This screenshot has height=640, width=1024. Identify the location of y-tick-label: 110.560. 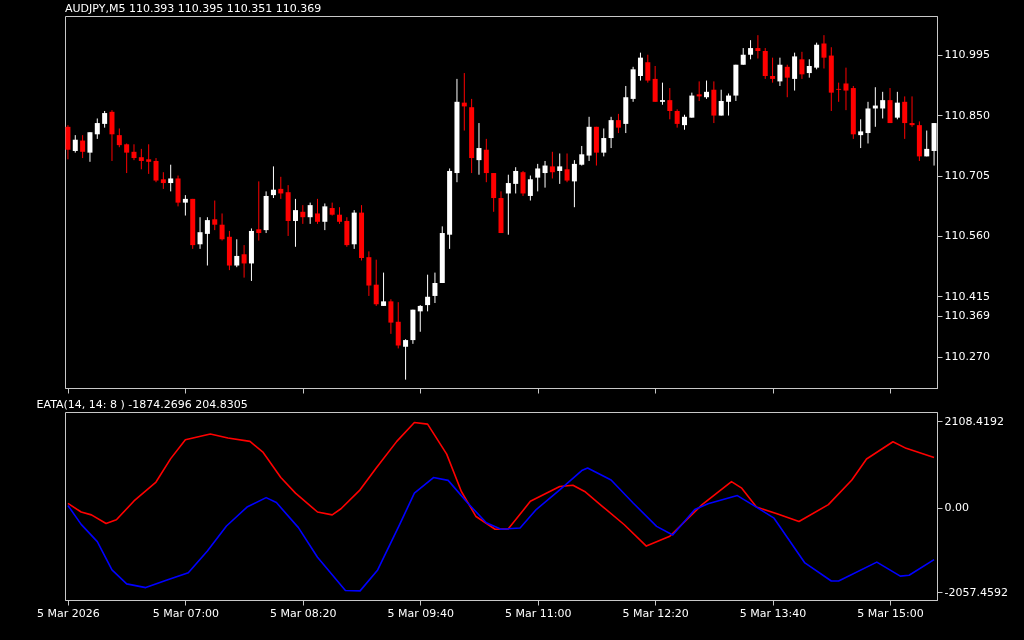
(967, 236).